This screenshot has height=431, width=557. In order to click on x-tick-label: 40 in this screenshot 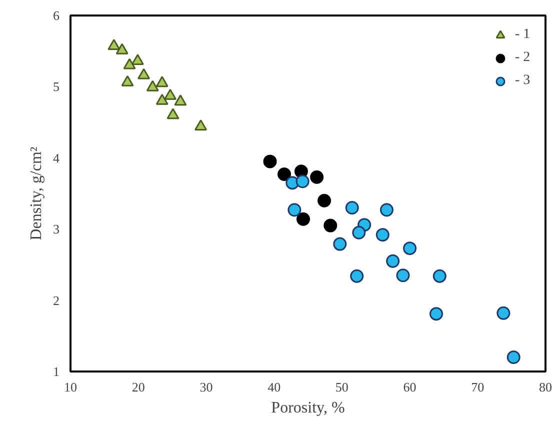, I will do `click(274, 387)`.